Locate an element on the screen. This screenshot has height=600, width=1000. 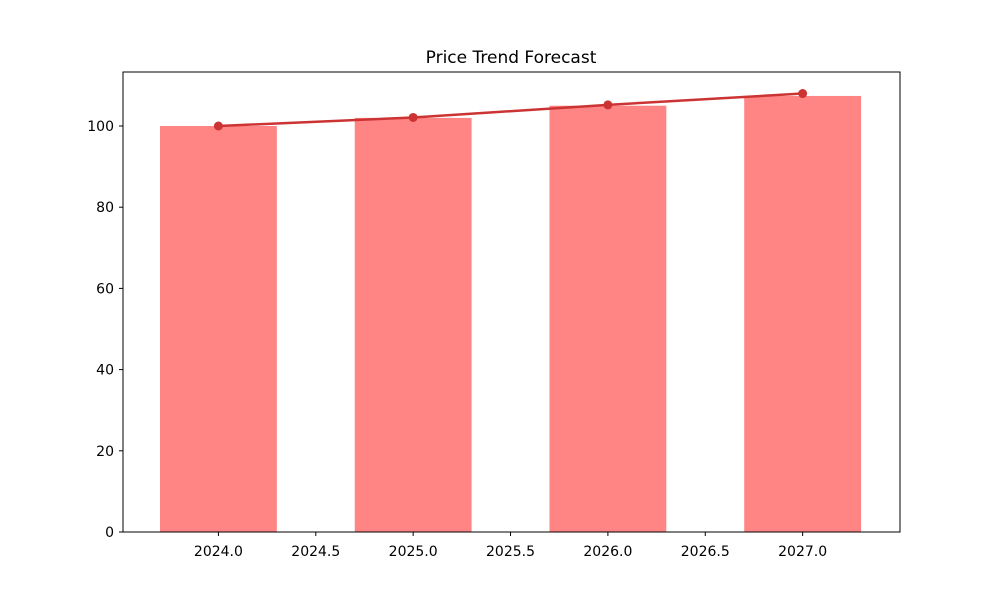
x-tick-label-2025.0: 2025.0 is located at coordinates (413, 552).